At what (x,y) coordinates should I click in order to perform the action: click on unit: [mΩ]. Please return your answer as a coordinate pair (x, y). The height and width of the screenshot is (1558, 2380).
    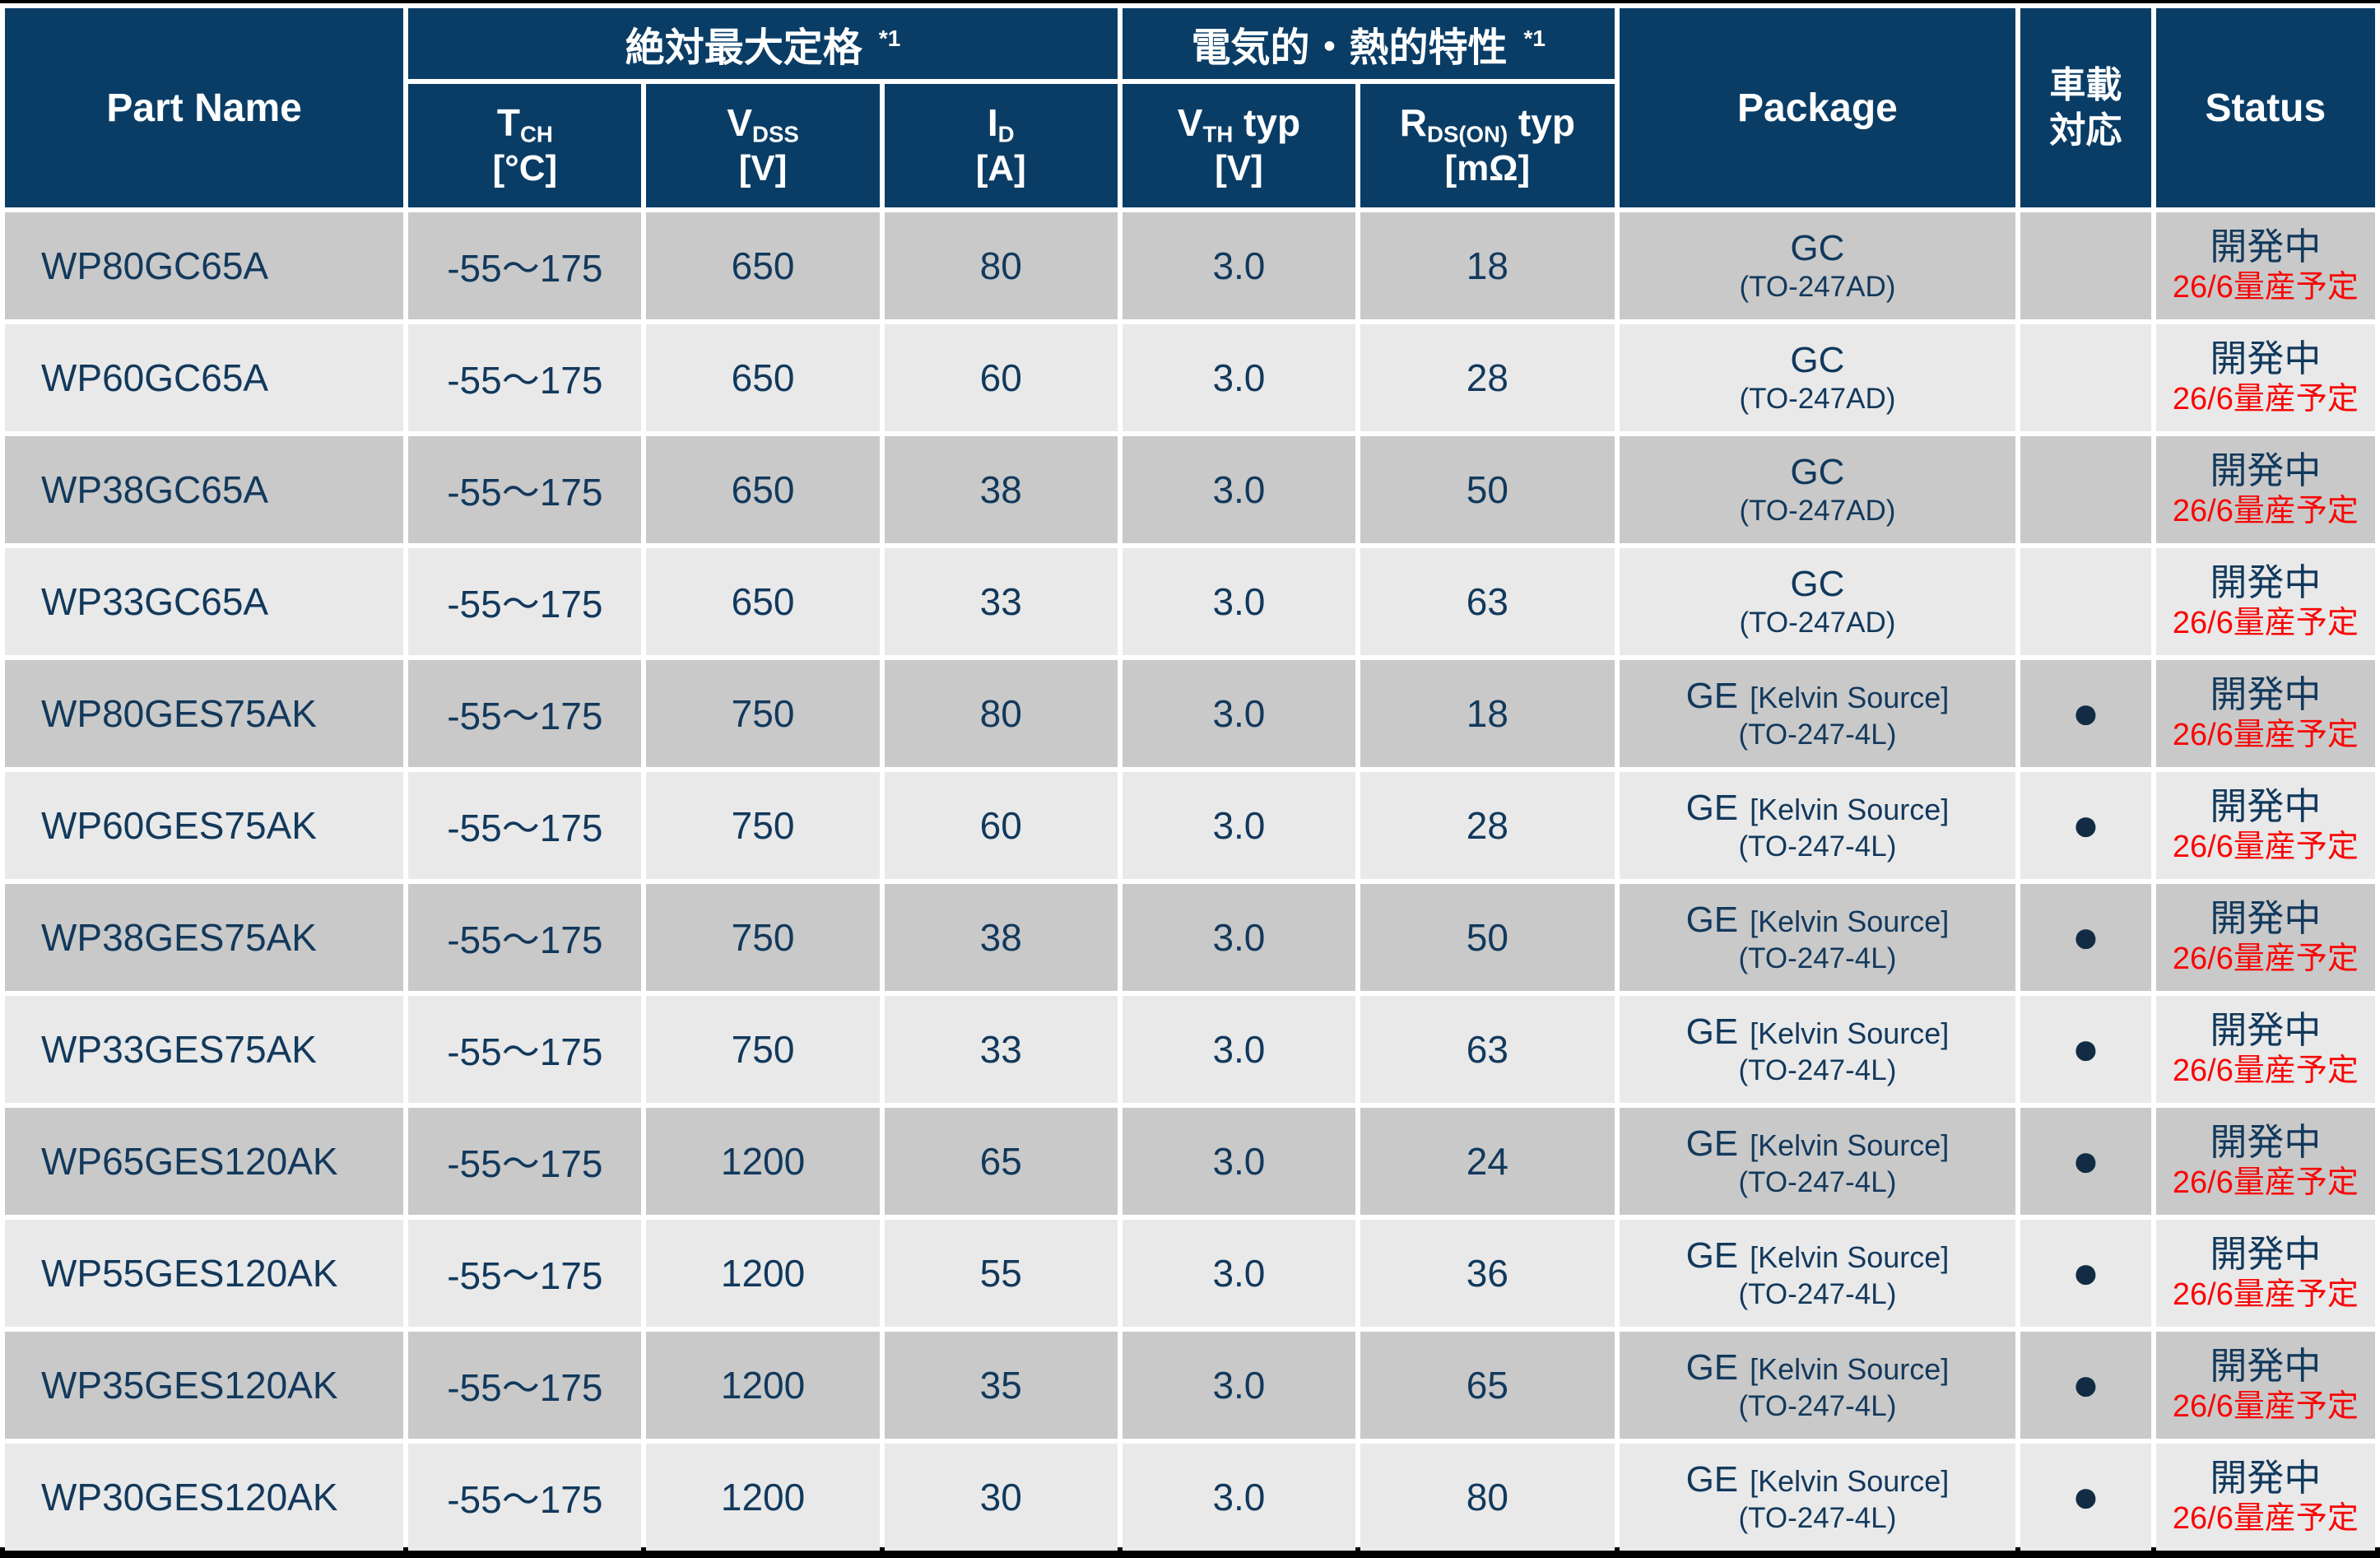
    Looking at the image, I should click on (1487, 167).